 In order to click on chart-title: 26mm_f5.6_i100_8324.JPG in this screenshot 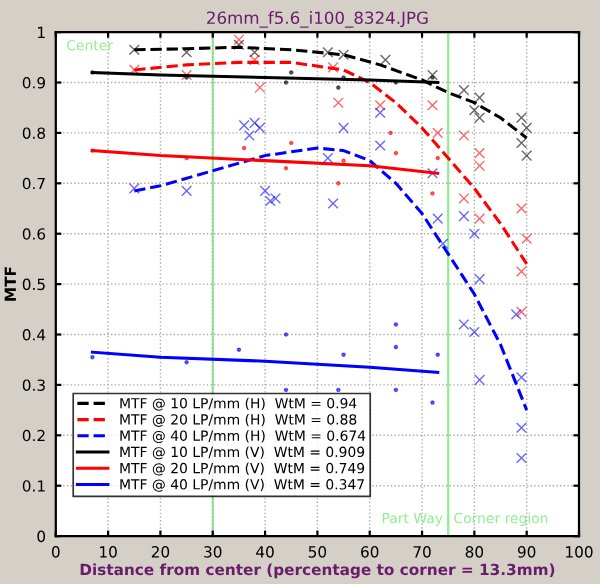, I will do `click(317, 19)`.